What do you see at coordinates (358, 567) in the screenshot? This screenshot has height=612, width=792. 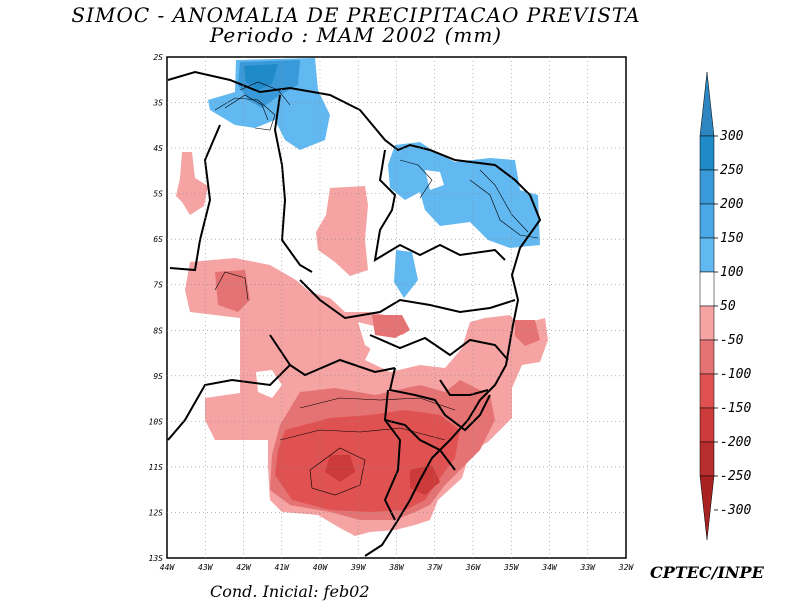 I see `lon-tick-label: 39W` at bounding box center [358, 567].